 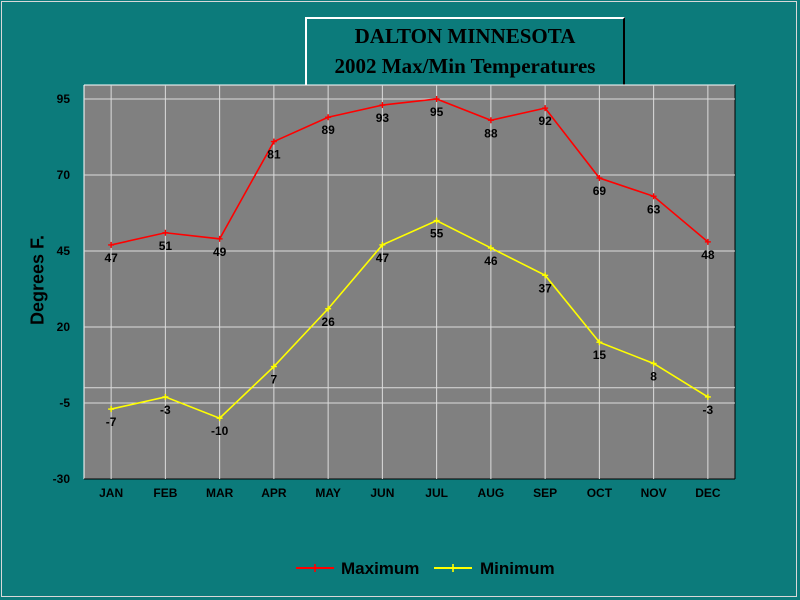 What do you see at coordinates (62, 479) in the screenshot?
I see `y-tick-label: -30` at bounding box center [62, 479].